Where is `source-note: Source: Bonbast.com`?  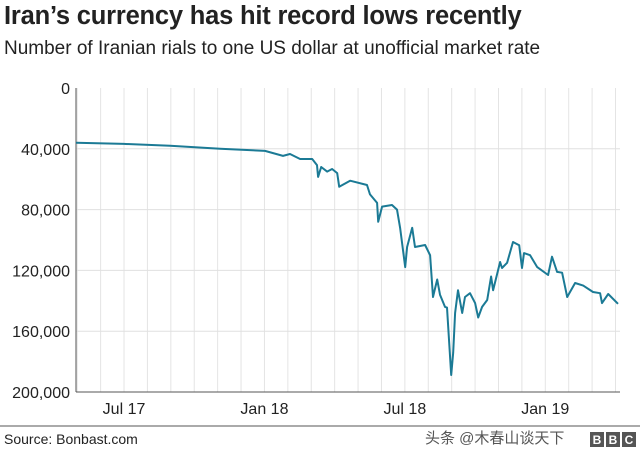
source-note: Source: Bonbast.com is located at coordinates (71, 439).